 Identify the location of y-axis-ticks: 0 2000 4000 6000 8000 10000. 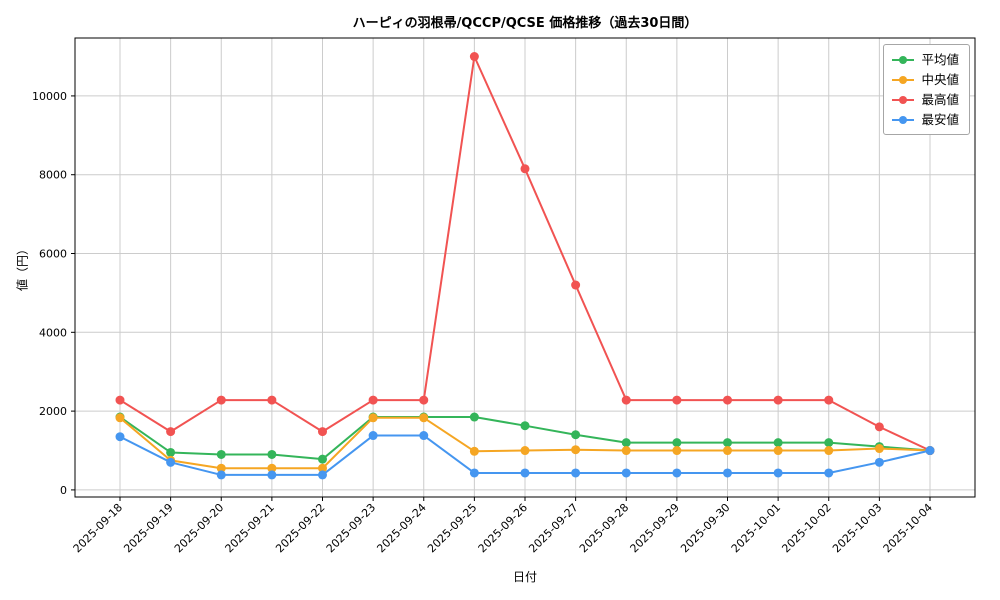
(53, 293).